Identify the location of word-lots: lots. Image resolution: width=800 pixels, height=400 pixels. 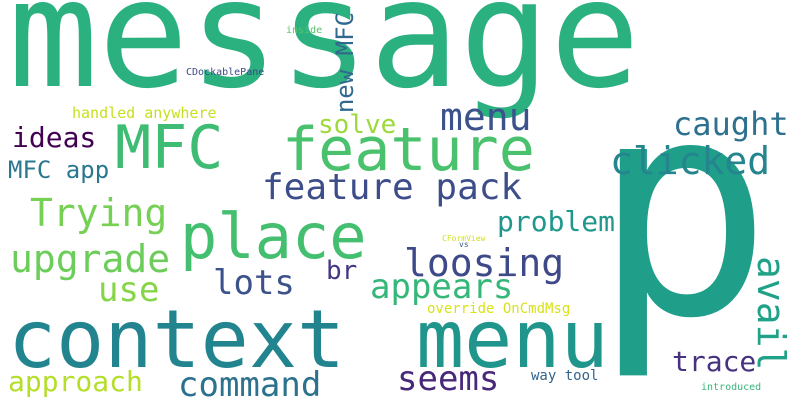
(254, 283).